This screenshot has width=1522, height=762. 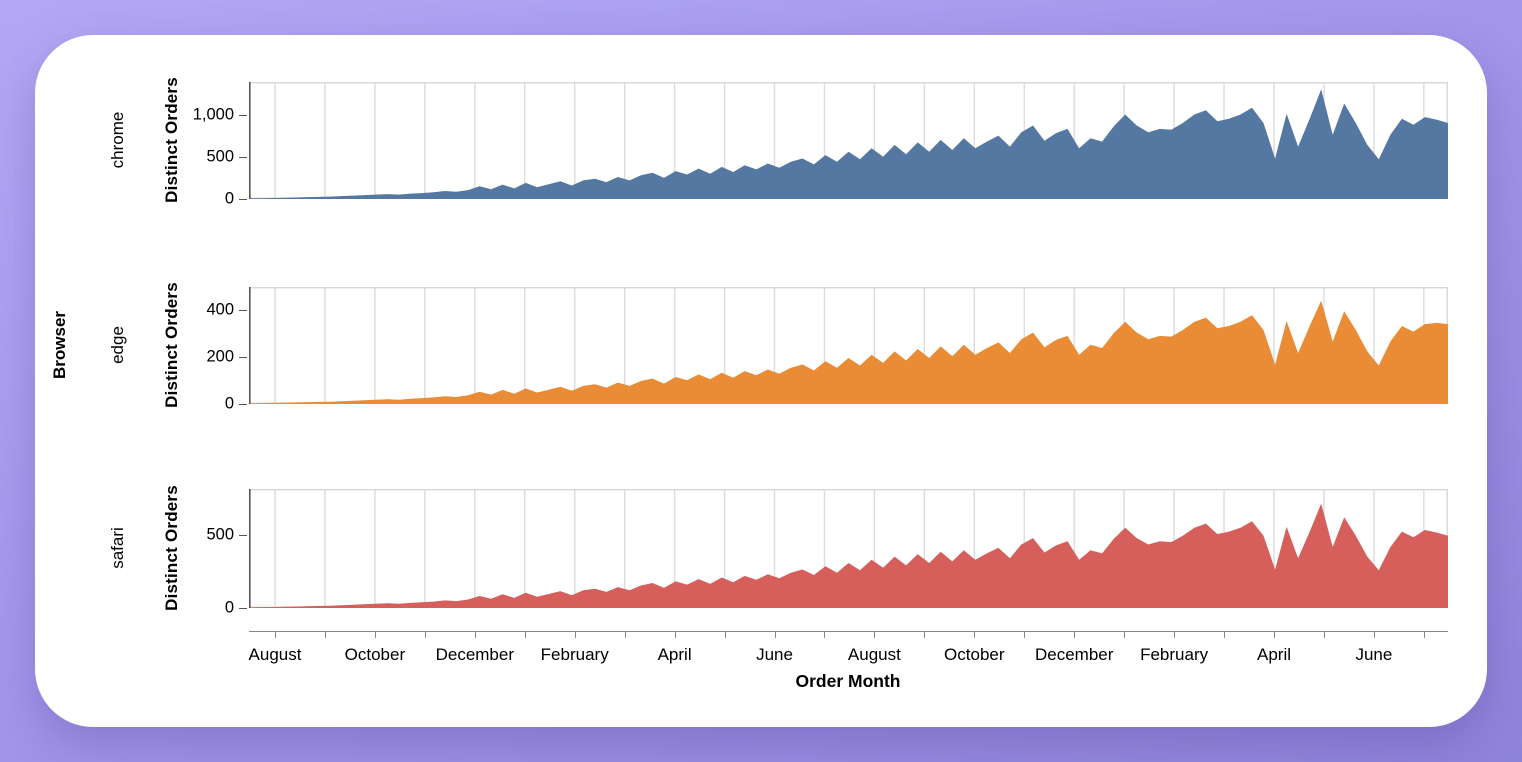 I want to click on area-chart-chrome, so click(x=848, y=140).